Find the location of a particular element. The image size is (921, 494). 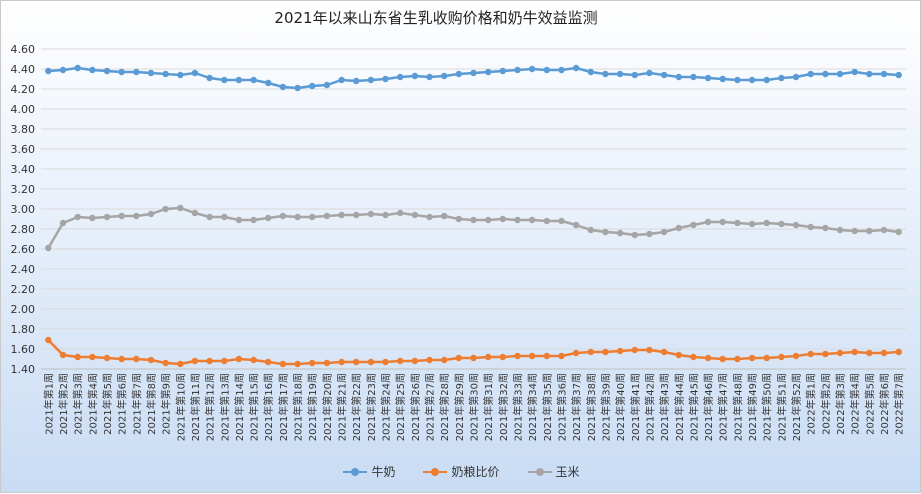

x-tick-label: 2022年第6周 is located at coordinates (884, 404).